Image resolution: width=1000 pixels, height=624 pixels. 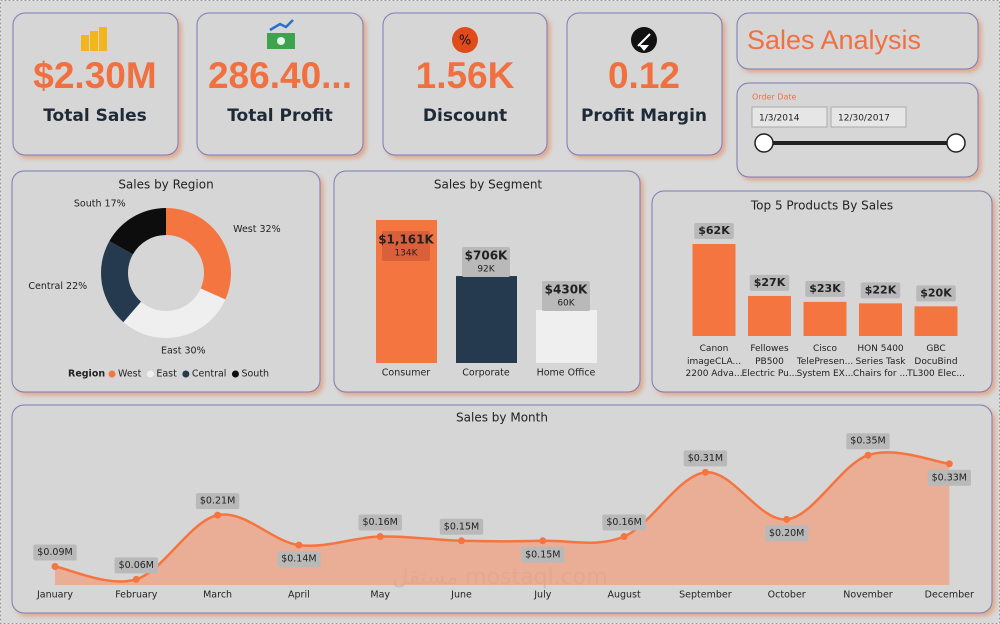 I want to click on chart-title: Sales by Segment, so click(x=488, y=185).